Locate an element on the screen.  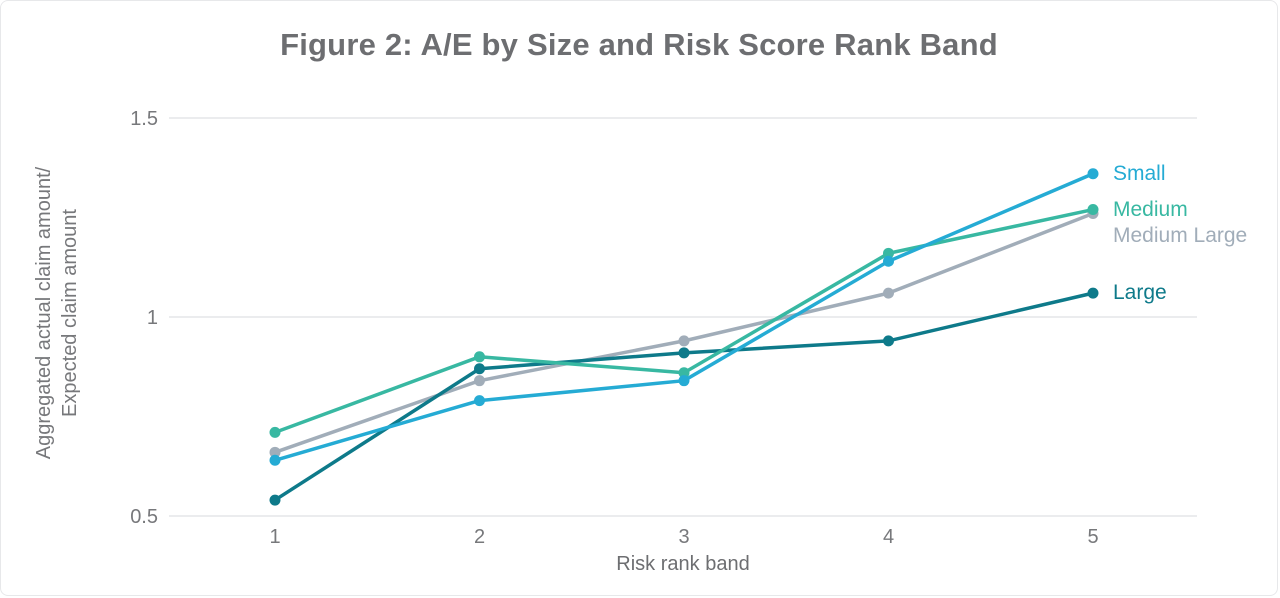
y-tick-label: 0.5 is located at coordinates (144, 517).